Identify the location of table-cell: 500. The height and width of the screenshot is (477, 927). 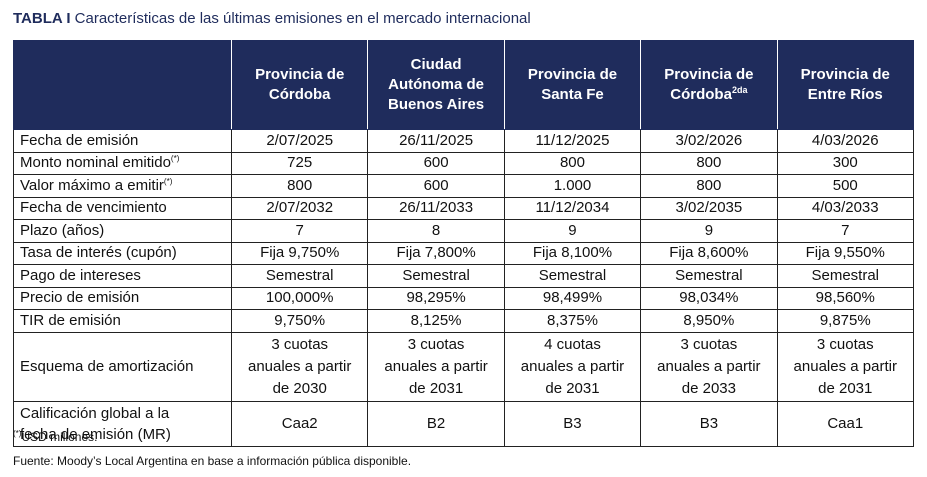
(845, 186).